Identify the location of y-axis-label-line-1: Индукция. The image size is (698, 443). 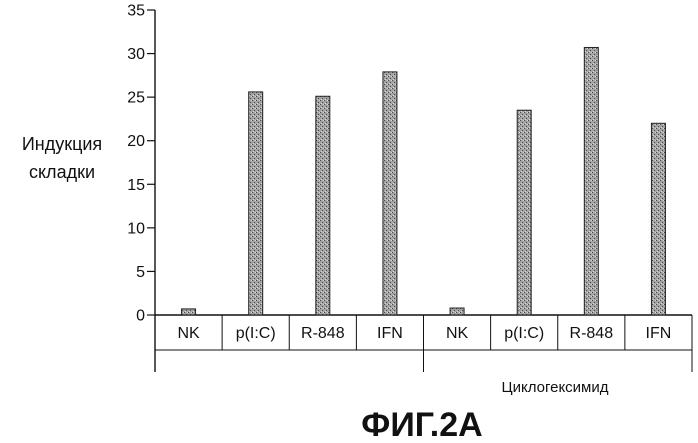
(62, 144).